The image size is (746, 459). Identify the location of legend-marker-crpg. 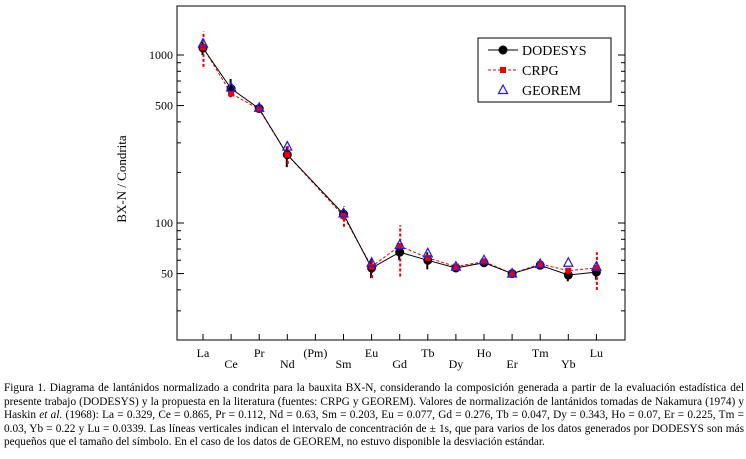
(503, 70).